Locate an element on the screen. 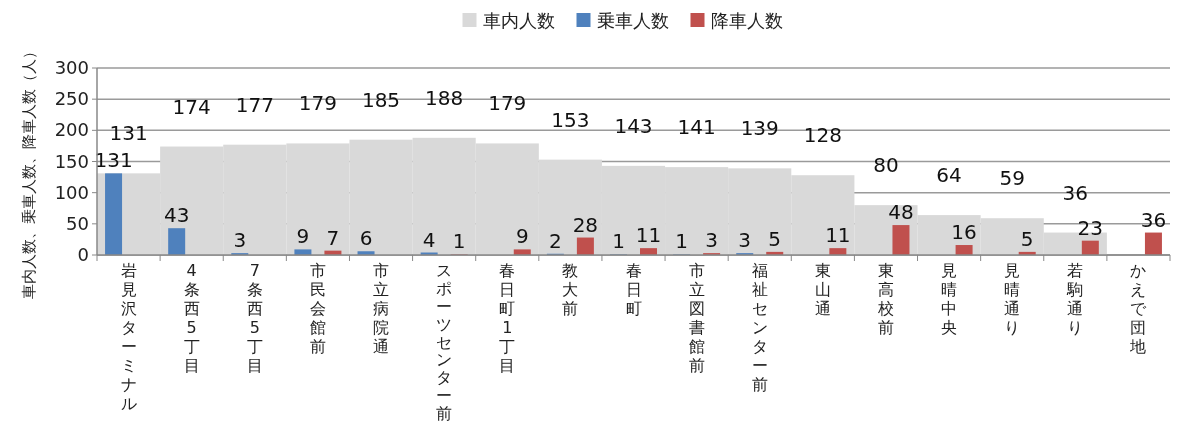  y-tick-label: 0 is located at coordinates (83, 254).